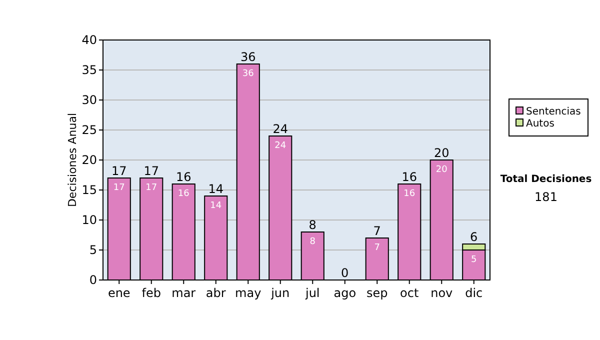  I want to click on x-tick-label: may, so click(248, 293).